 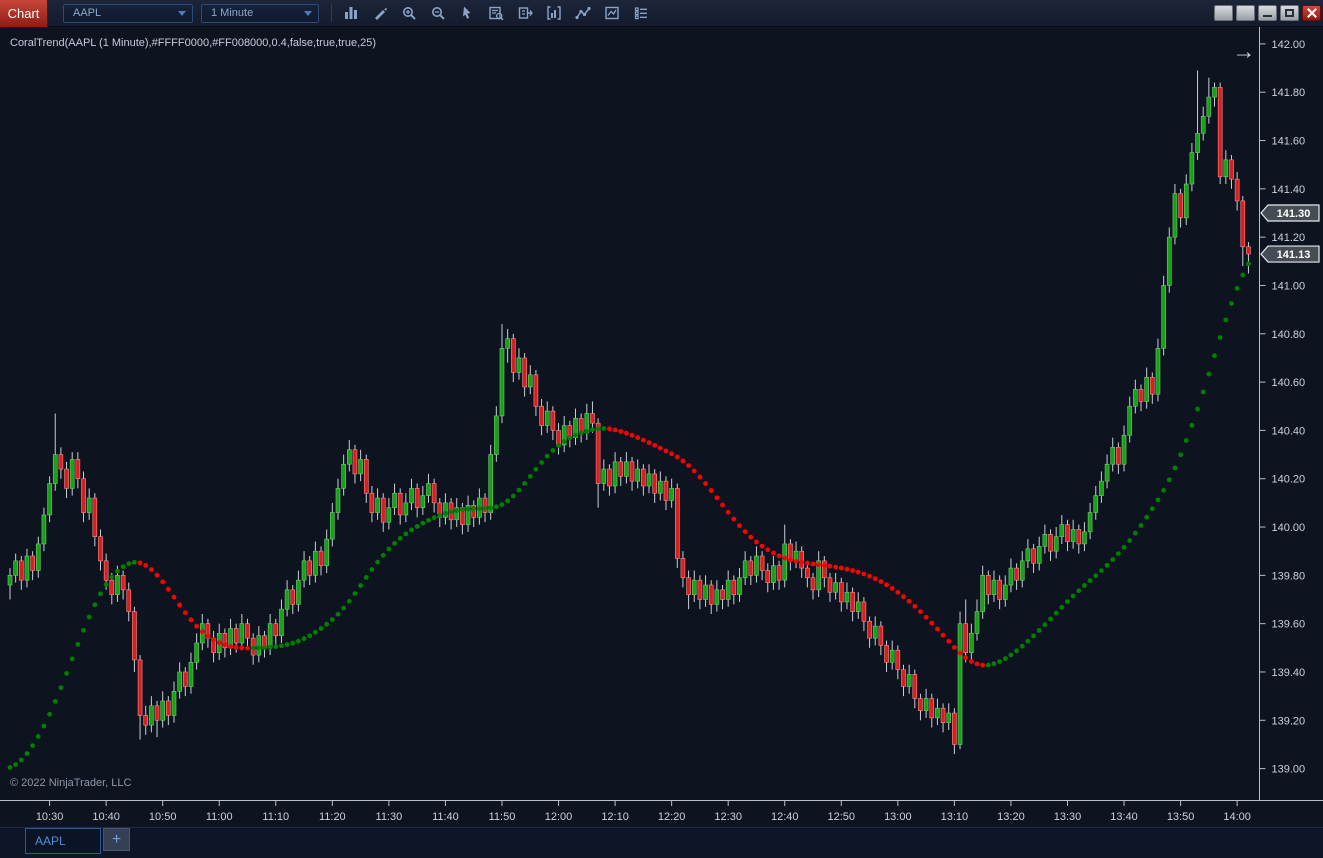 What do you see at coordinates (524, 13) in the screenshot?
I see `chart-trader-icon` at bounding box center [524, 13].